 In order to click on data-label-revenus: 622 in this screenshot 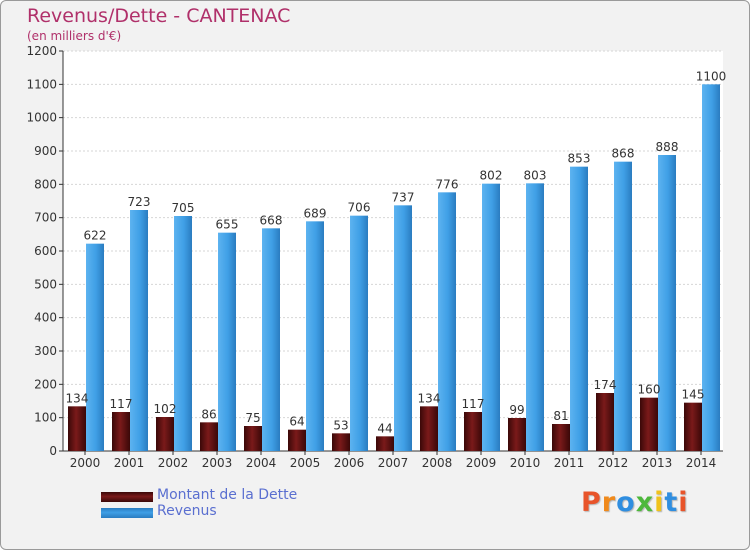, I will do `click(95, 236)`.